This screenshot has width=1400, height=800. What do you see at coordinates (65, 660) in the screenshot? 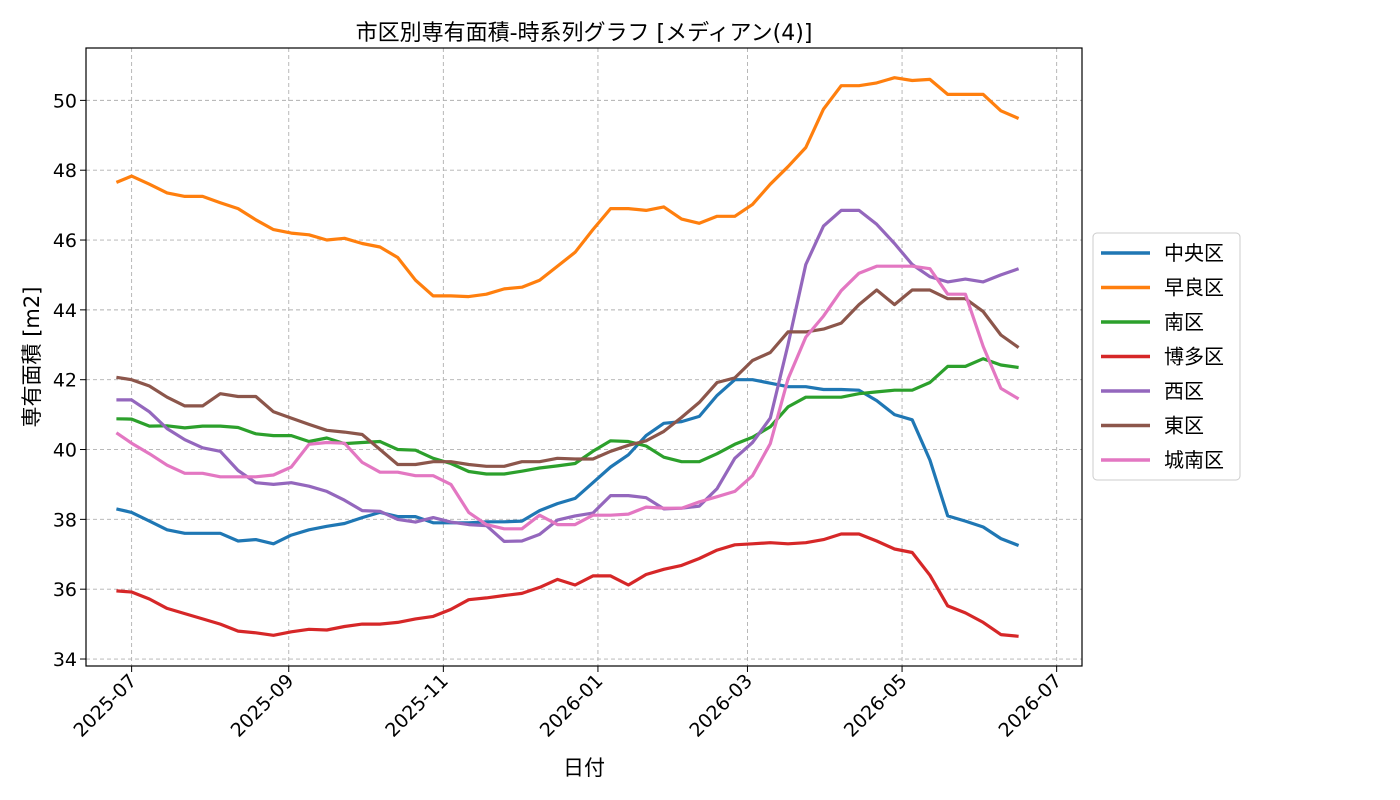
I see `y-tick-label: 34` at bounding box center [65, 660].